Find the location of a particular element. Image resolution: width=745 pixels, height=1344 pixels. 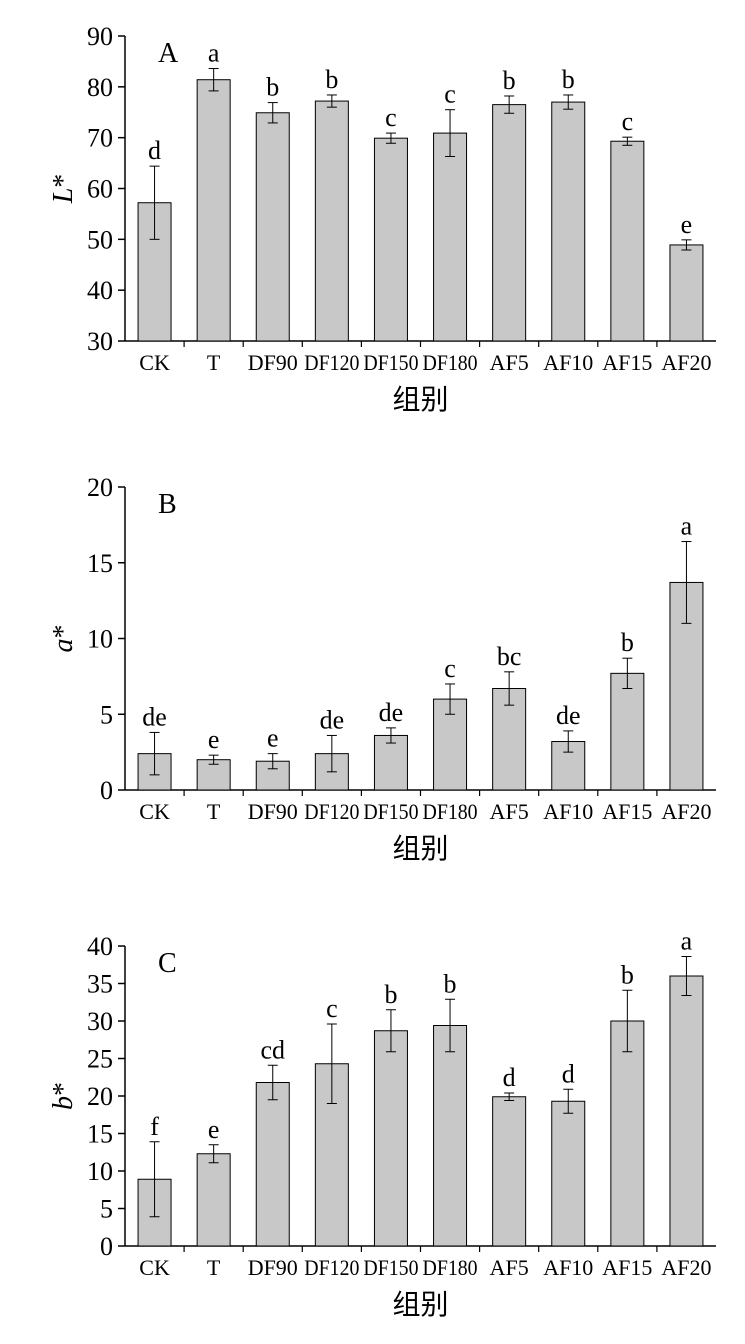

y-tick-label: 90 is located at coordinates (100, 36).